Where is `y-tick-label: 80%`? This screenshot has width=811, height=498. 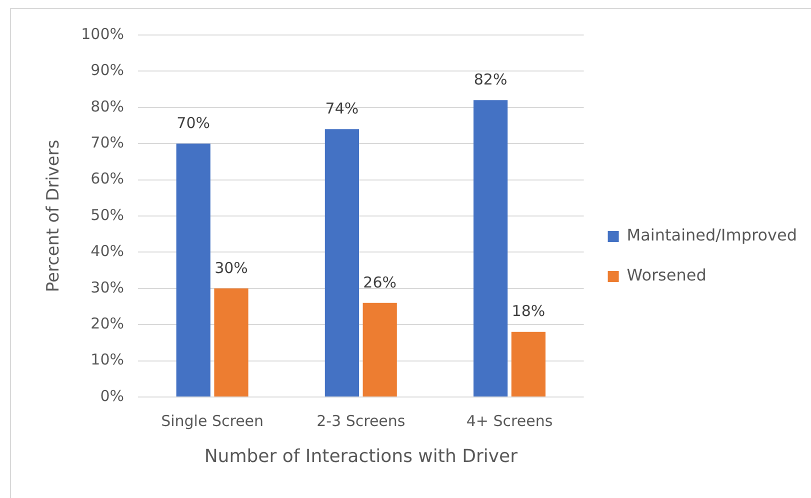
y-tick-label: 80% is located at coordinates (107, 106).